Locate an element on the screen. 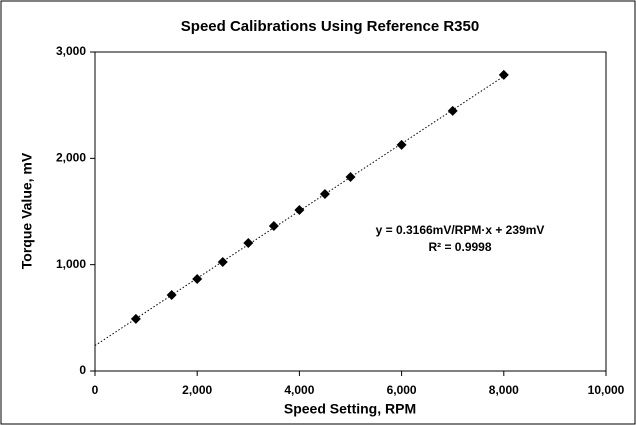 This screenshot has width=636, height=425. x-tick-label: 8,000 is located at coordinates (504, 390).